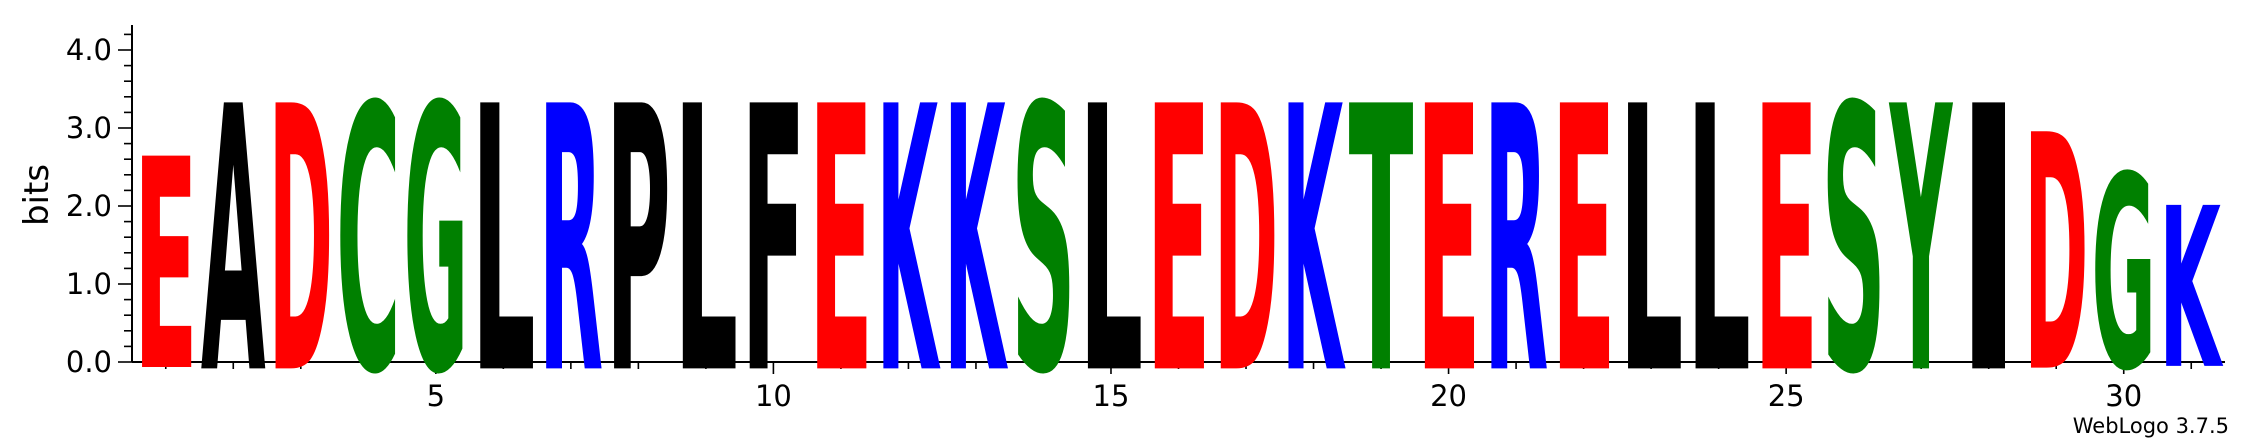 This screenshot has height=444, width=2243. I want to click on logo-letter-P: P, so click(638, 237).